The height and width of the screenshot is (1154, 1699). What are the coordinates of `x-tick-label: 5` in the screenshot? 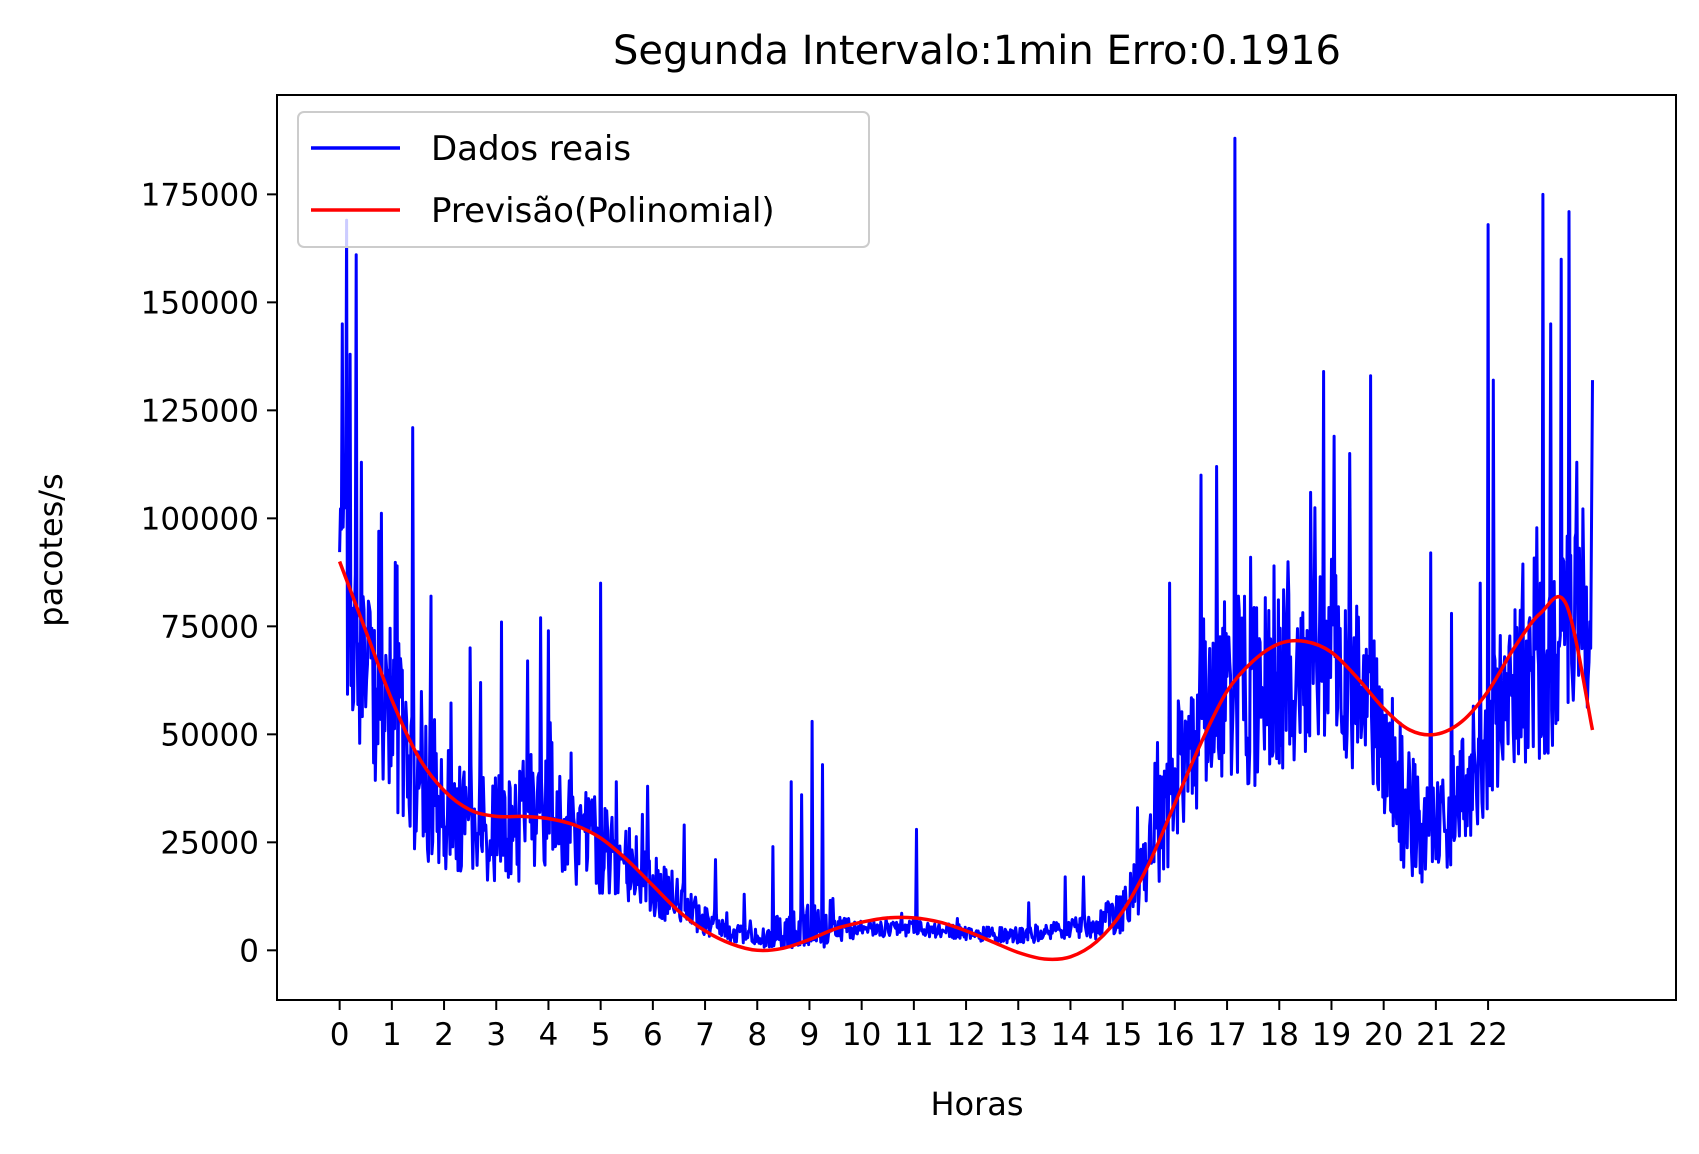 It's located at (601, 1035).